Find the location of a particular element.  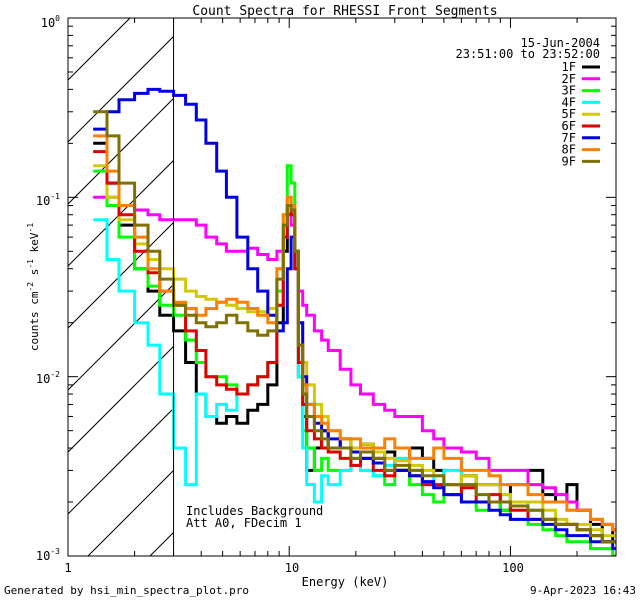

legend-label-7f: 7F is located at coordinates (569, 138).